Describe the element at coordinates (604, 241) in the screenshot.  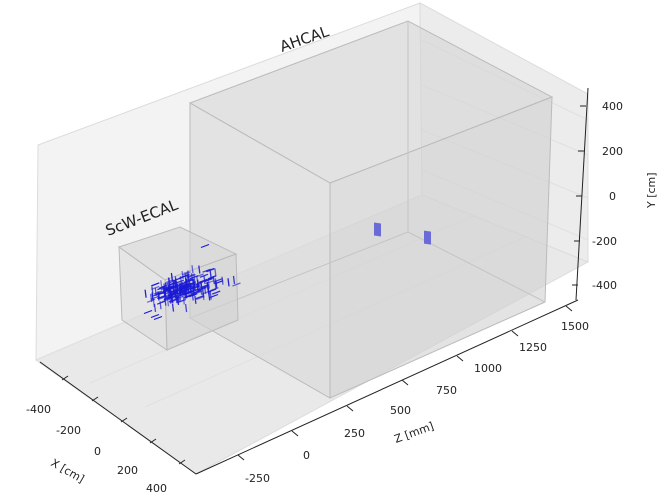
I see `y-tick: -200` at that location.